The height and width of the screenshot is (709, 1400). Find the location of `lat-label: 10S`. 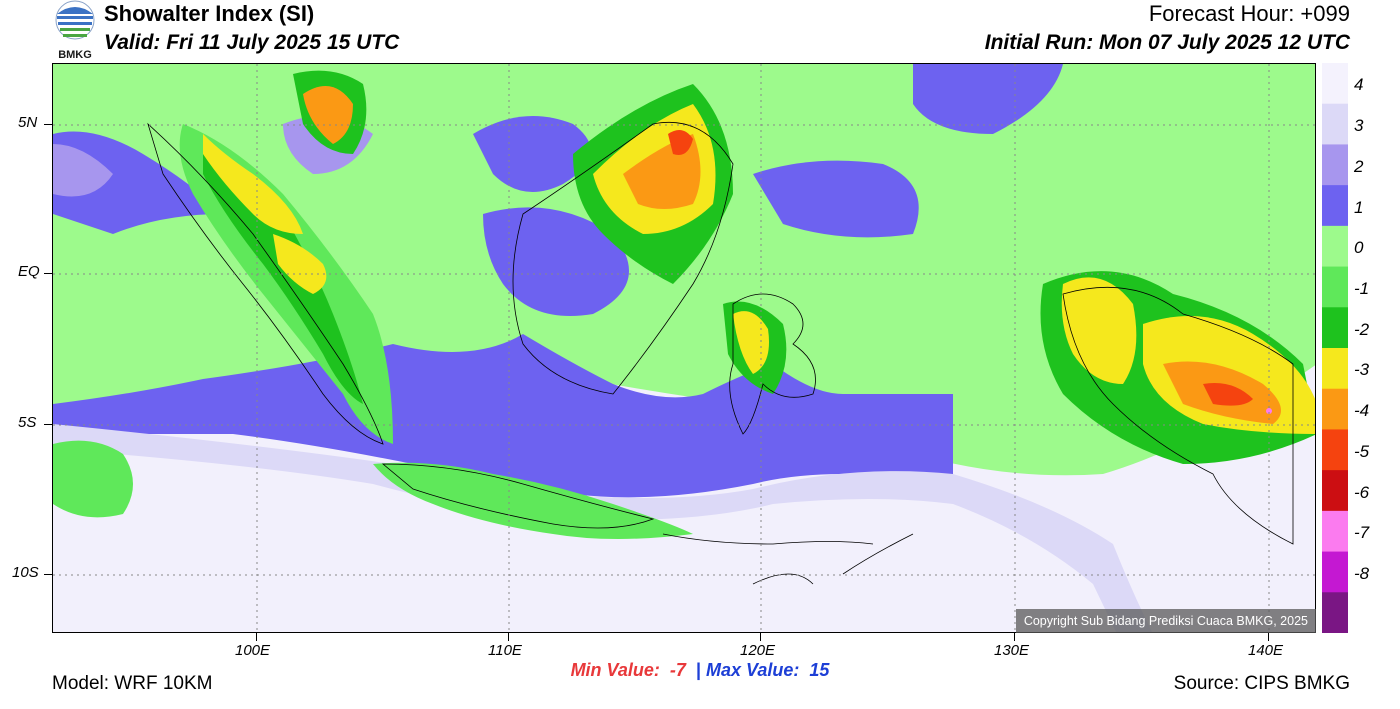

lat-label: 10S is located at coordinates (25, 572).